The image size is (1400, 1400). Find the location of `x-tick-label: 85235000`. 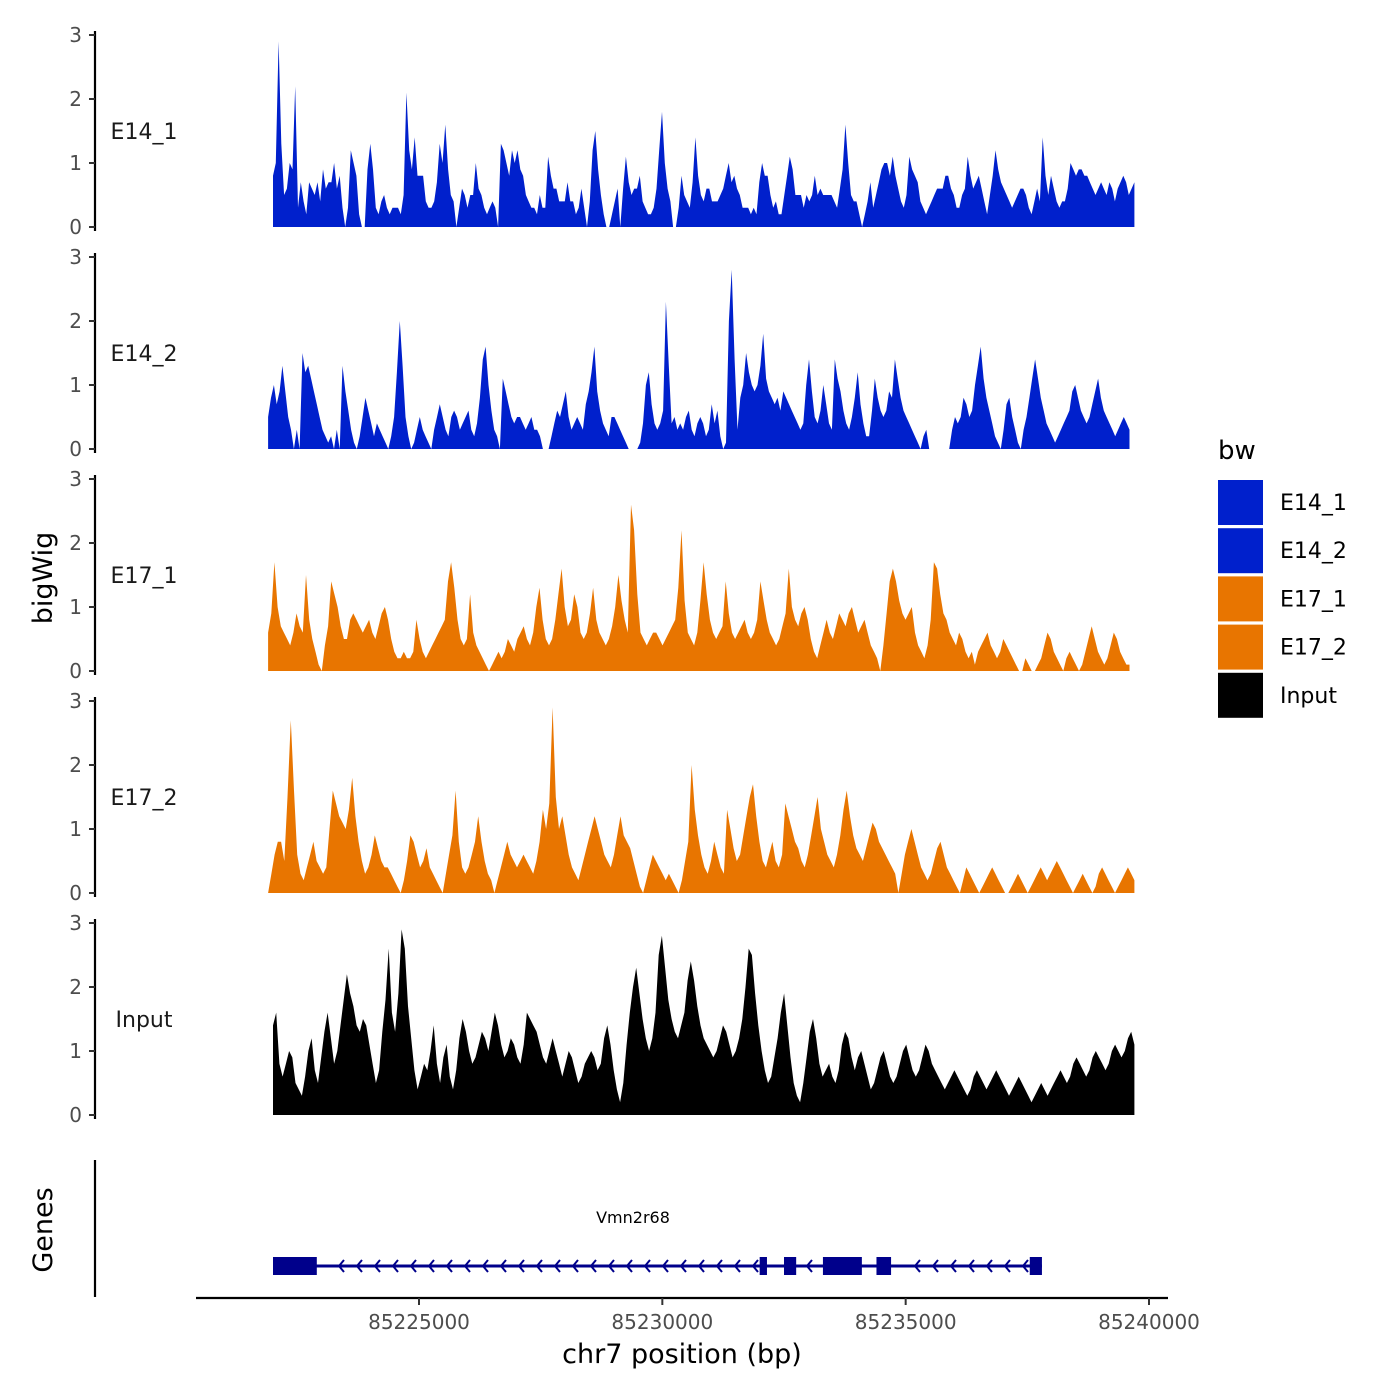

x-tick-label: 85235000 is located at coordinates (906, 1322).